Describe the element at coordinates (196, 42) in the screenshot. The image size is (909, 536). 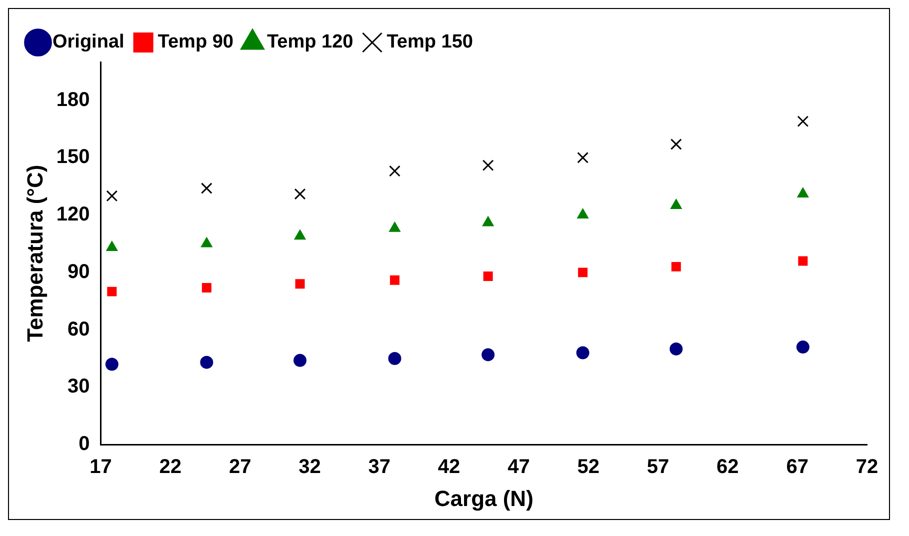
I see `legend-label: Temp 90` at that location.